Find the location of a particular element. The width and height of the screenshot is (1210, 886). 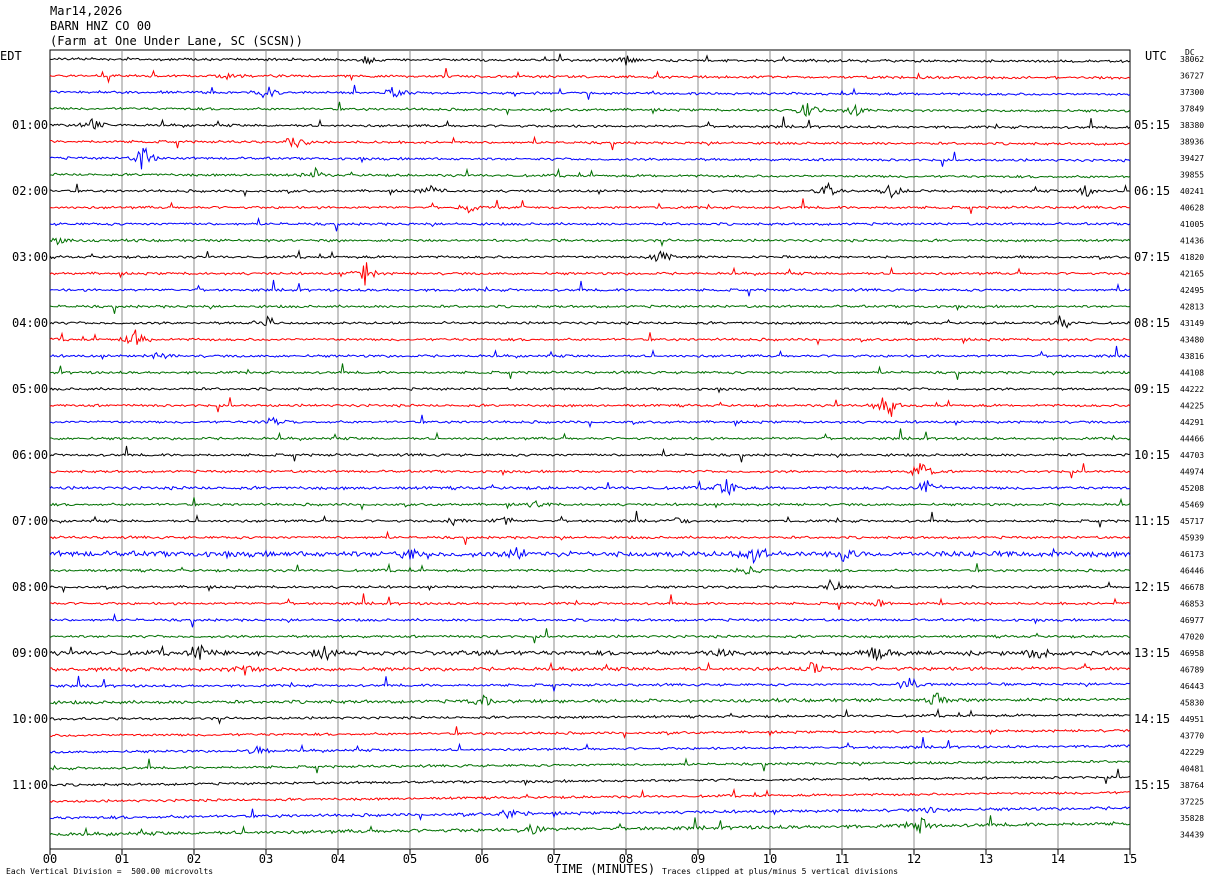

x-tick-label: 02 is located at coordinates (194, 859).